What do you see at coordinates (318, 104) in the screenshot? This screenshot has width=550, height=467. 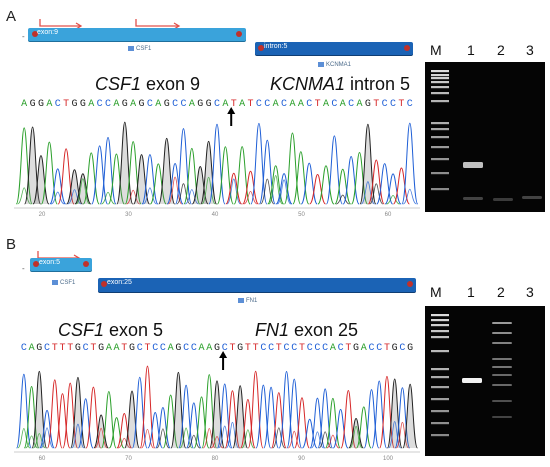 I see `panel-a-base-35: T` at bounding box center [318, 104].